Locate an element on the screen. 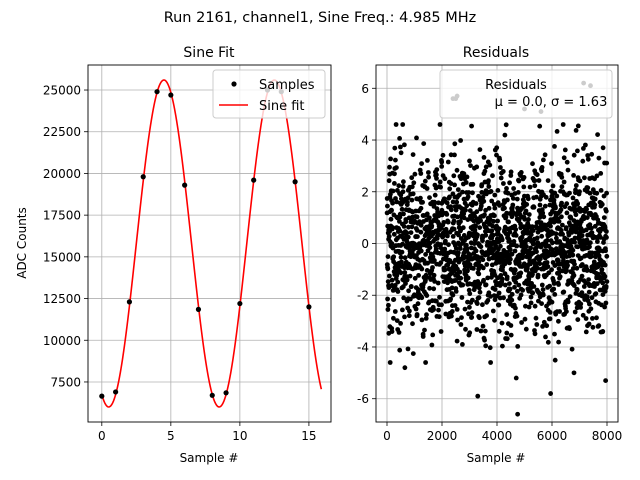  y-tick-label: 25000 is located at coordinates (62, 91).